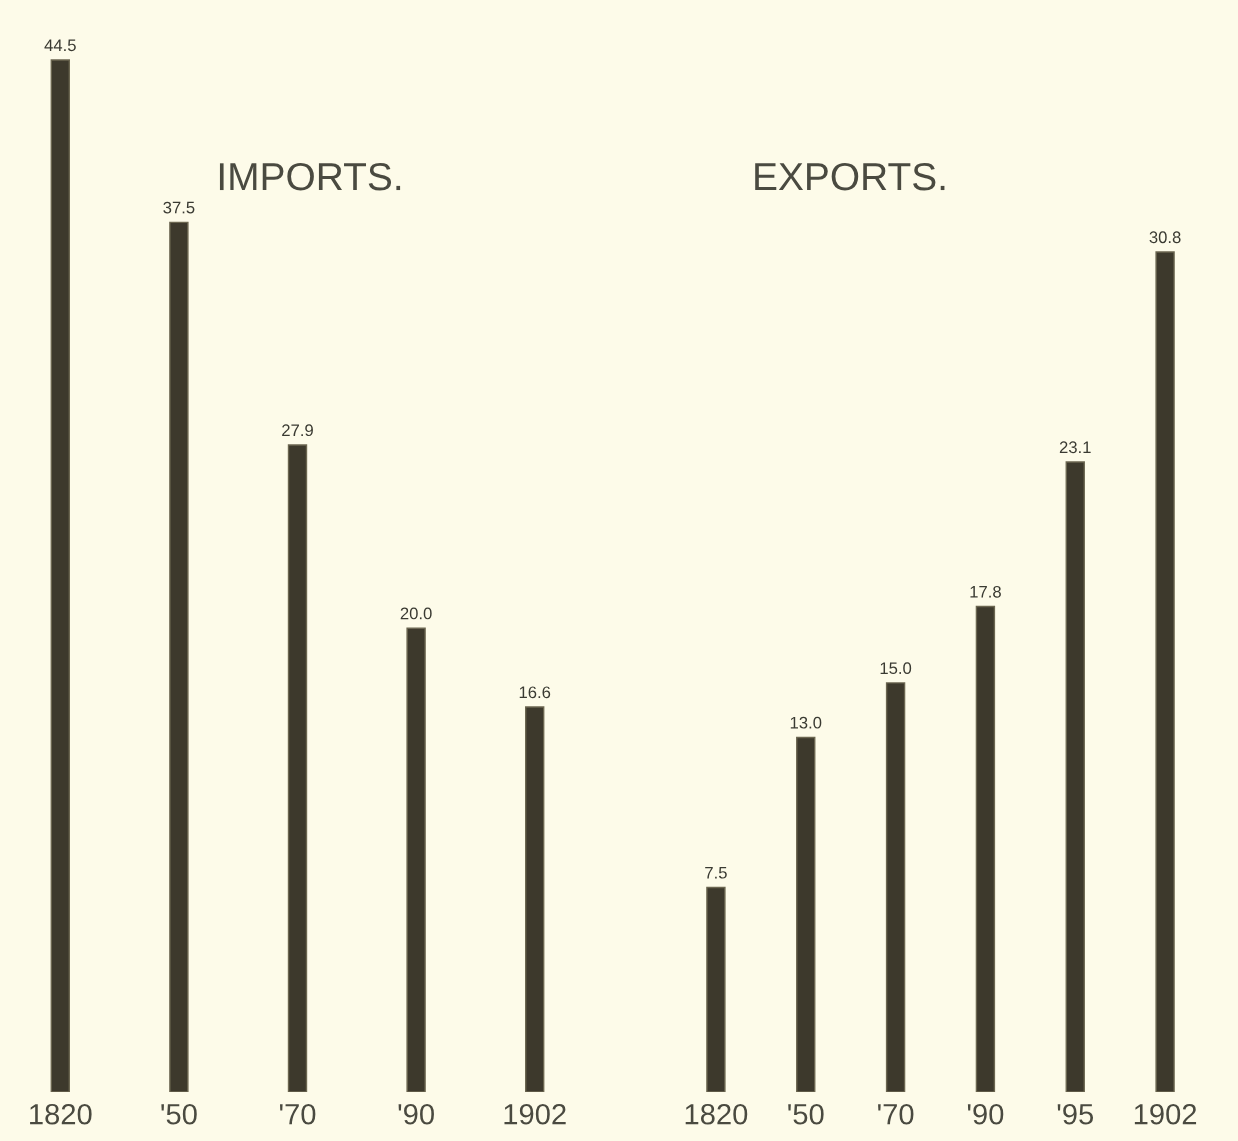 The height and width of the screenshot is (1141, 1238). What do you see at coordinates (985, 591) in the screenshot?
I see `data-label: 17.8` at bounding box center [985, 591].